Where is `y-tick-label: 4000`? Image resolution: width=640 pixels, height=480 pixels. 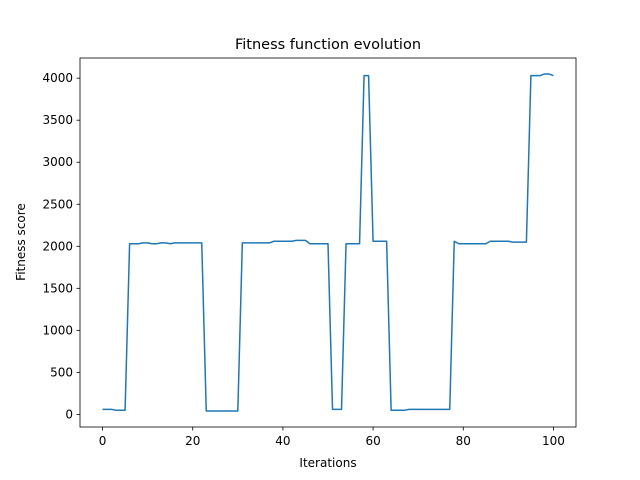 y-tick-label: 4000 is located at coordinates (57, 78).